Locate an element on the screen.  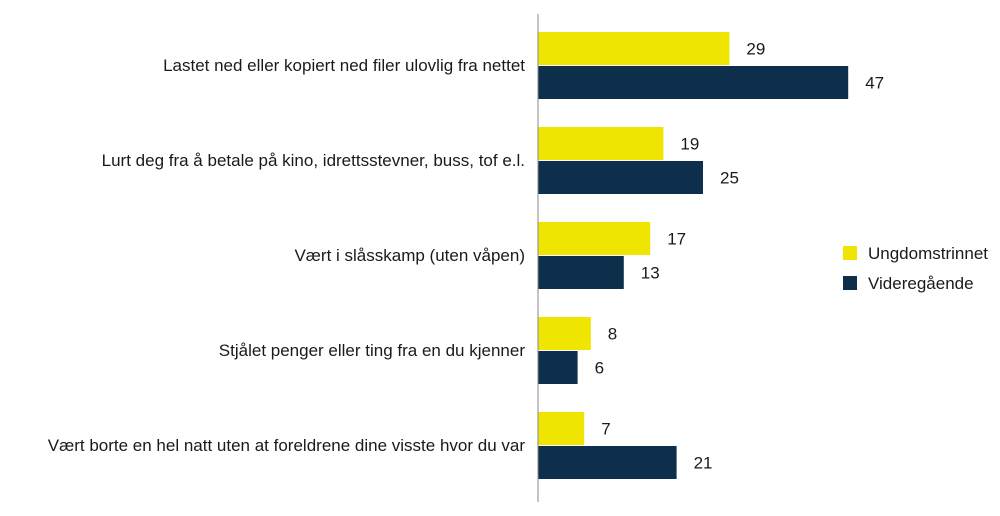
data-label: 7 is located at coordinates (605, 429).